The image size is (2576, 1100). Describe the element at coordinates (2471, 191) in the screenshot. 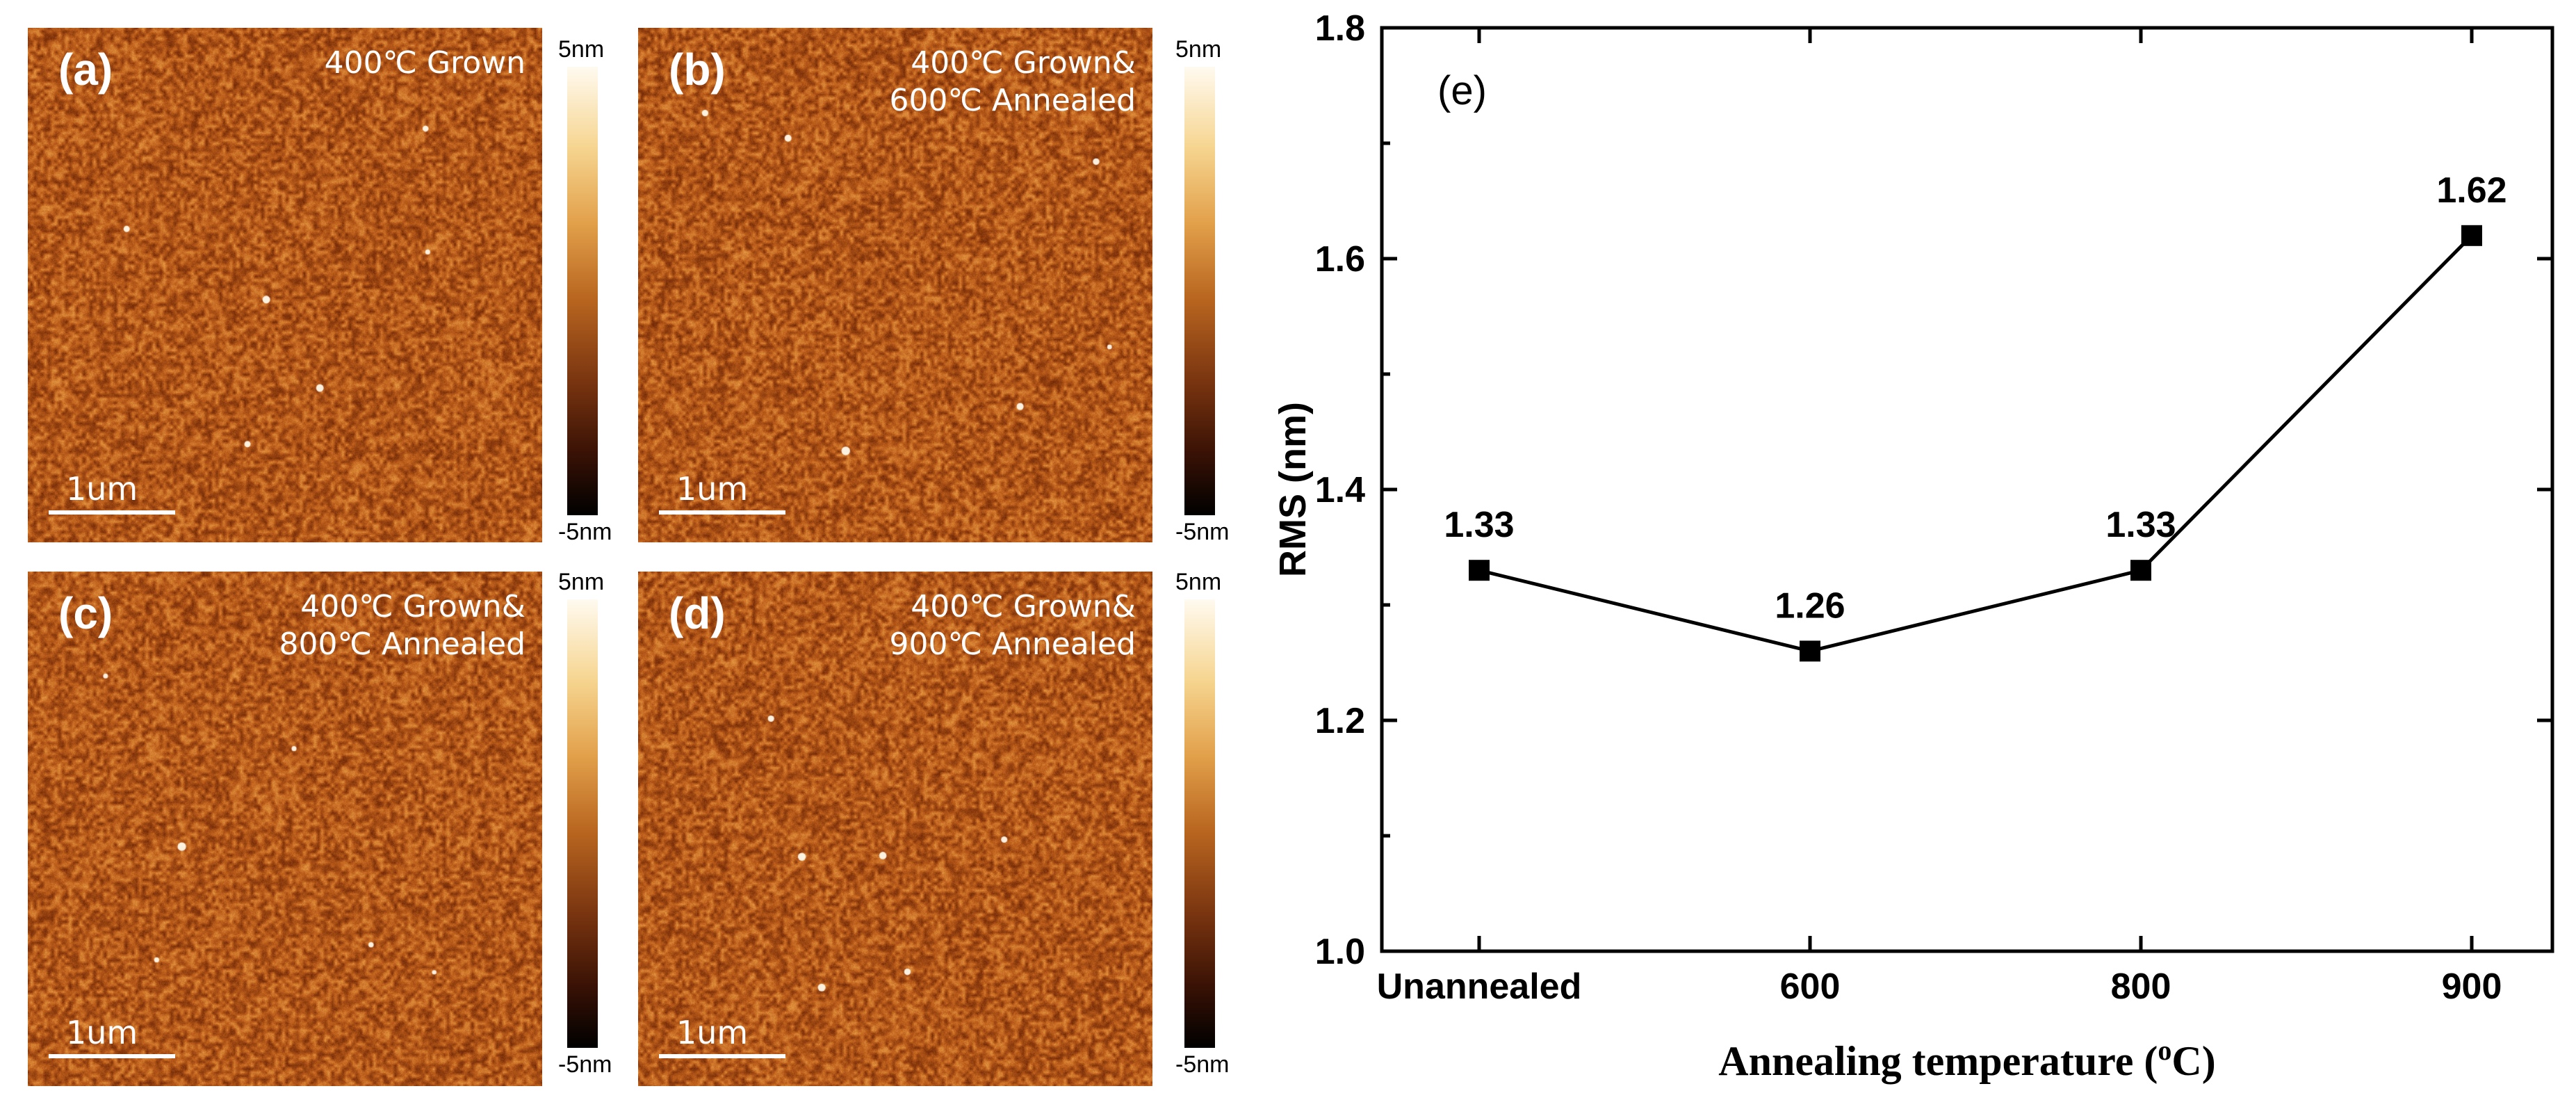

I see `data-label: 1.62` at that location.